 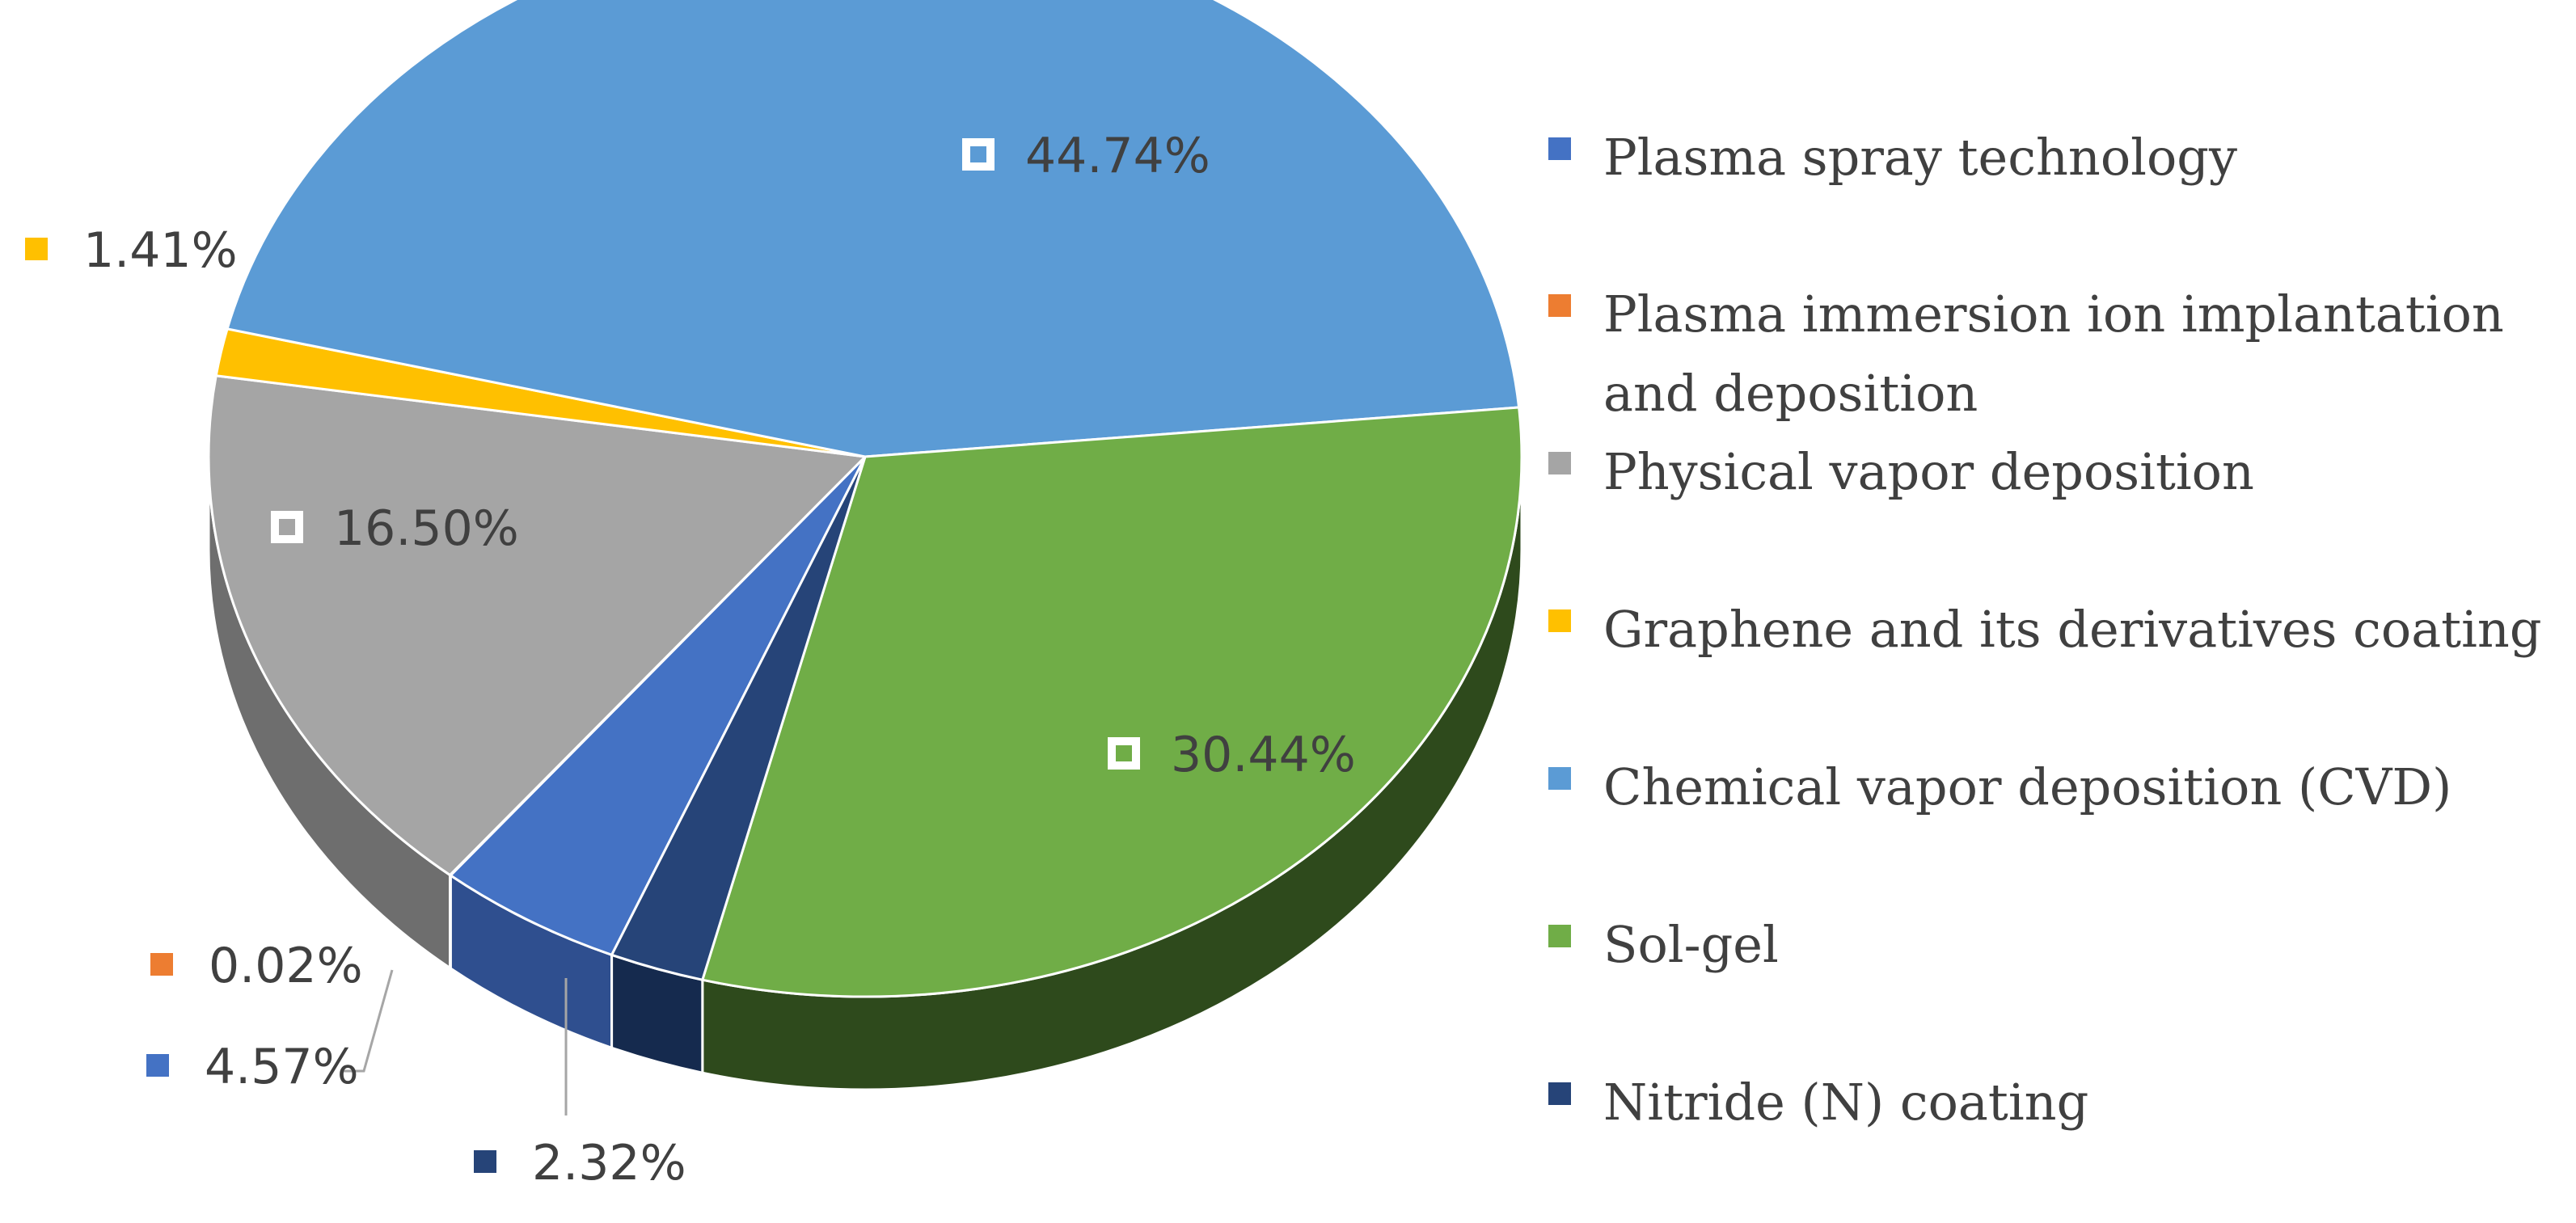 What do you see at coordinates (1920, 157) in the screenshot?
I see `legend-label-0: Plasma spray technology` at bounding box center [1920, 157].